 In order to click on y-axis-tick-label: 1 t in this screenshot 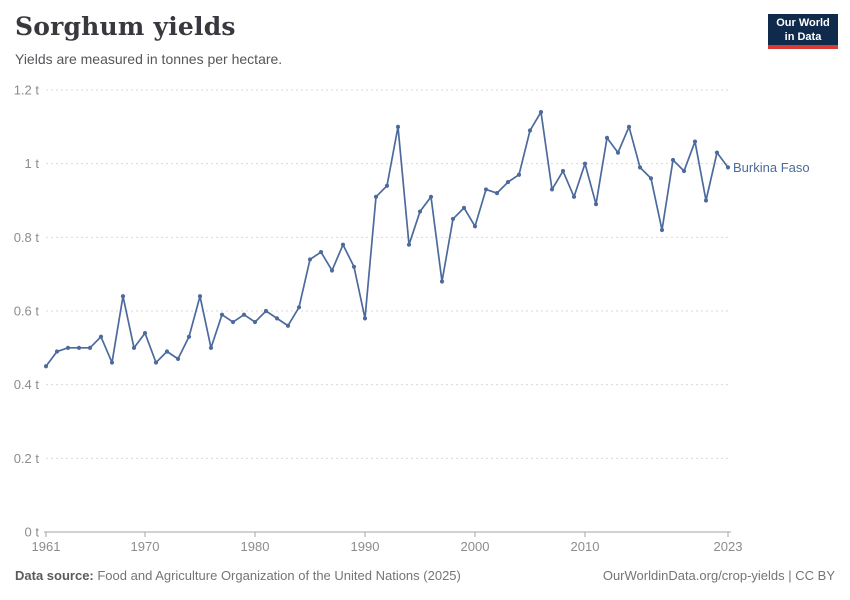, I will do `click(32, 163)`.